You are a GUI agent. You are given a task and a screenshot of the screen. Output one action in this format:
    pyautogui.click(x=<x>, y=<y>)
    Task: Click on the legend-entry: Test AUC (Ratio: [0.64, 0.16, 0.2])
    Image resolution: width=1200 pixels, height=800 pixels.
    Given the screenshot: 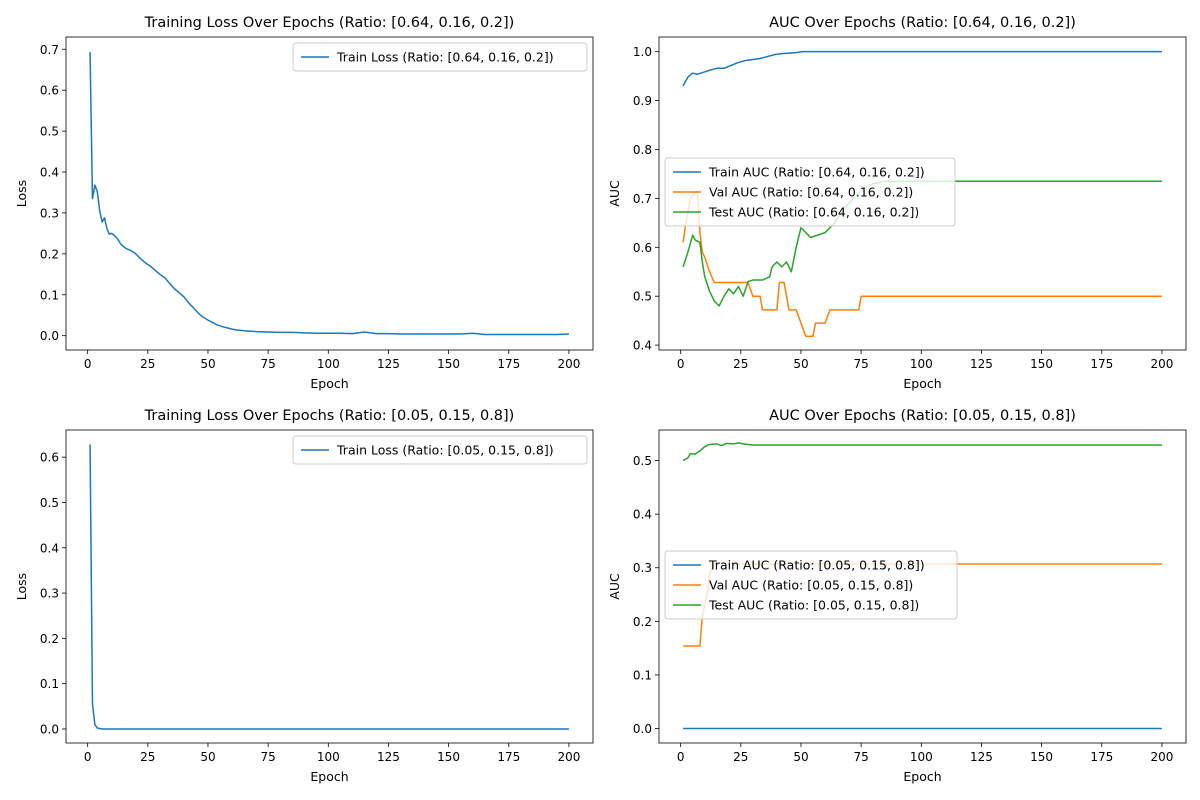 What is the action you would take?
    pyautogui.click(x=813, y=212)
    